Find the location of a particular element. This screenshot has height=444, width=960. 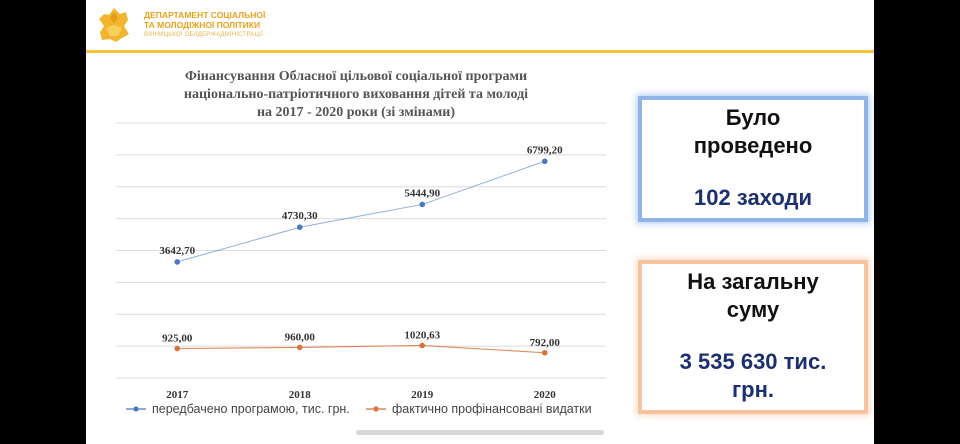

data-label: 5444,90 is located at coordinates (422, 193).